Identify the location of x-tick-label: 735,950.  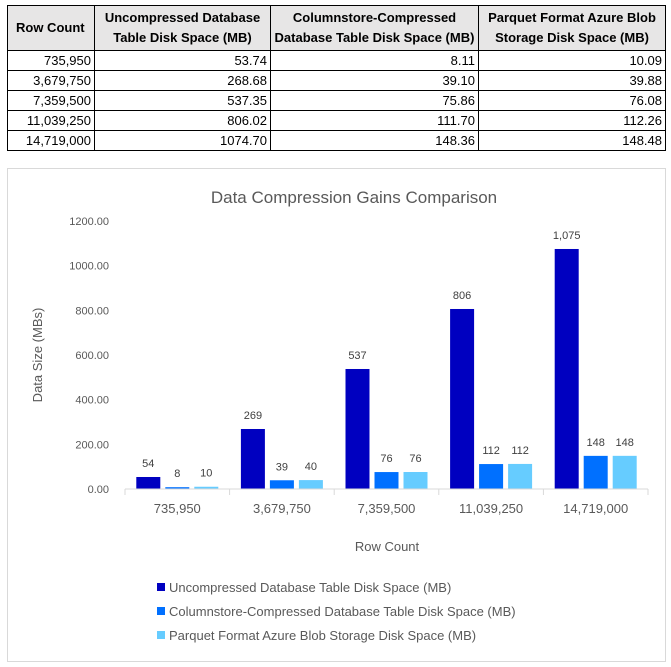
(177, 508).